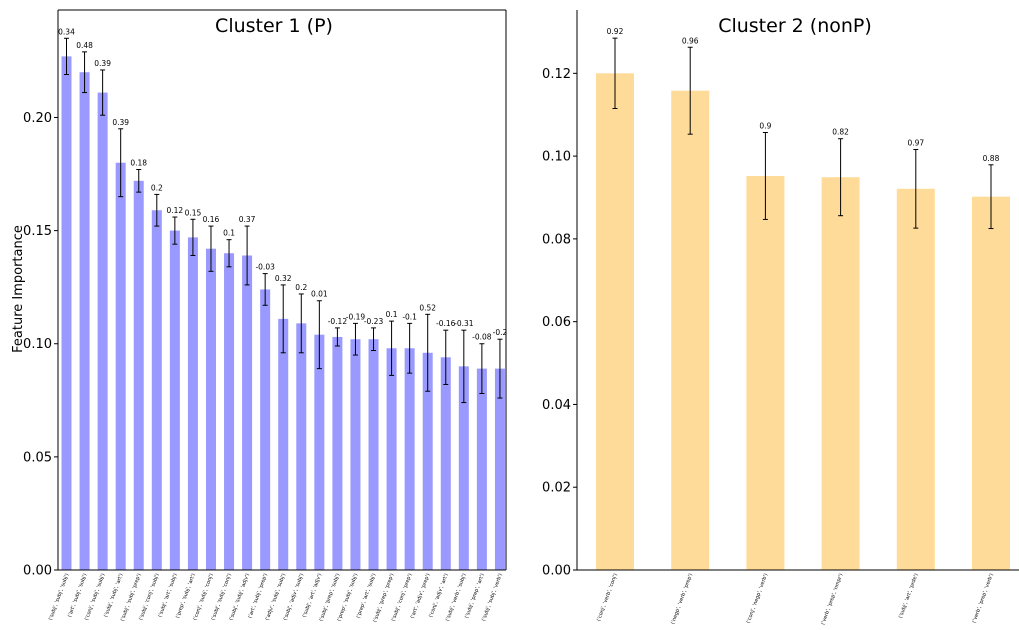 The image size is (1019, 630). I want to click on x-tick-label: ('subj', 'art', 'subj'), so click(167, 596).